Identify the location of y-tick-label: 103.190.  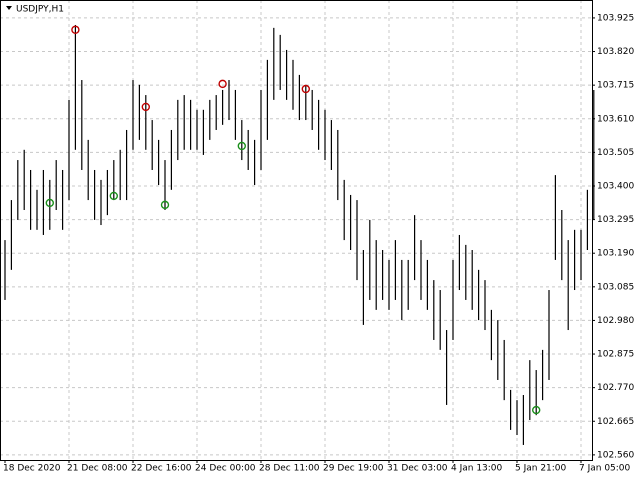
(615, 254).